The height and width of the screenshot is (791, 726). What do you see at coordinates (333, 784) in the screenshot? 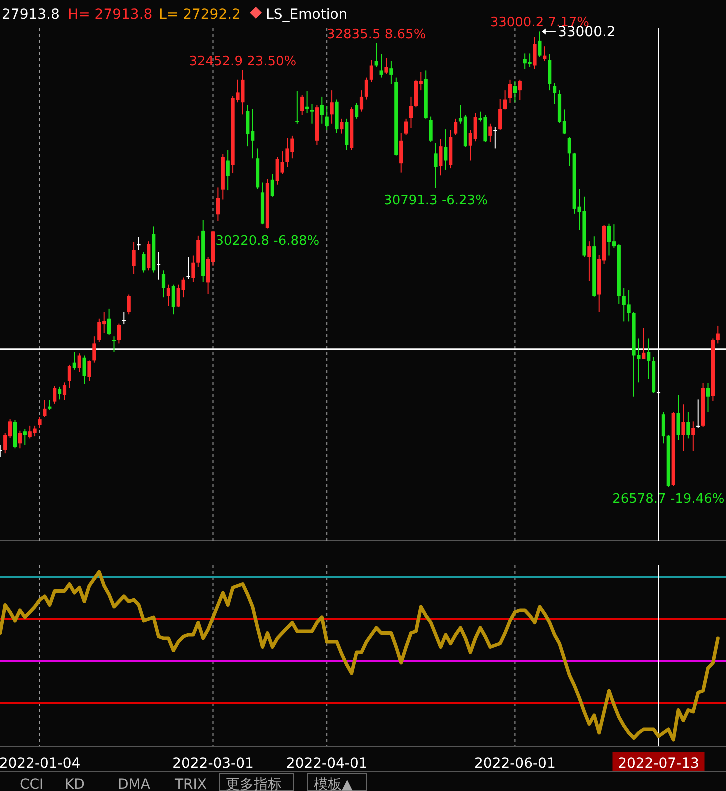
I see `text: 模板▲` at bounding box center [333, 784].